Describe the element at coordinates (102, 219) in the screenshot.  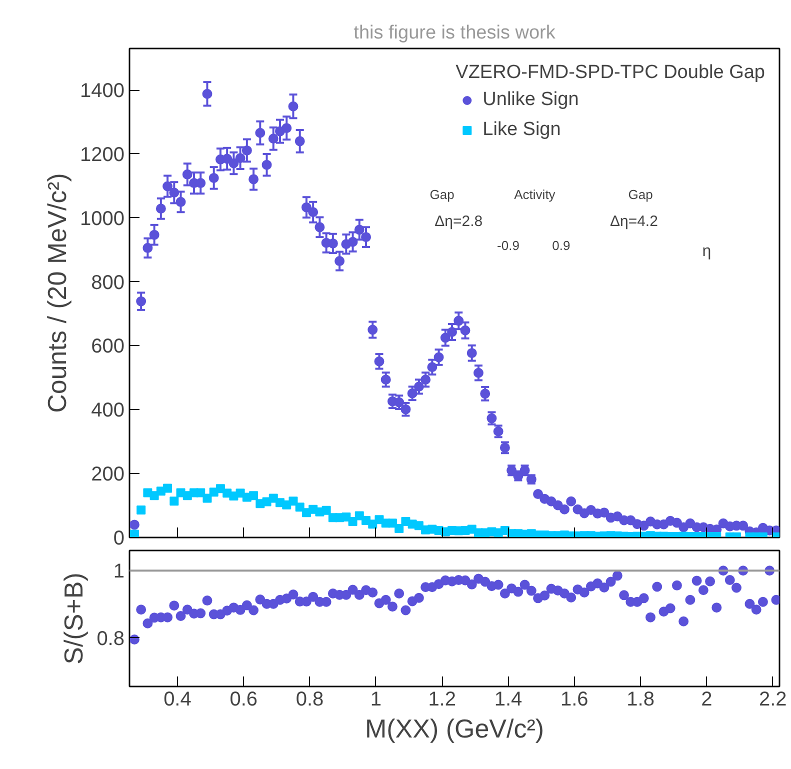
I see `y-tick-label: 1000` at that location.